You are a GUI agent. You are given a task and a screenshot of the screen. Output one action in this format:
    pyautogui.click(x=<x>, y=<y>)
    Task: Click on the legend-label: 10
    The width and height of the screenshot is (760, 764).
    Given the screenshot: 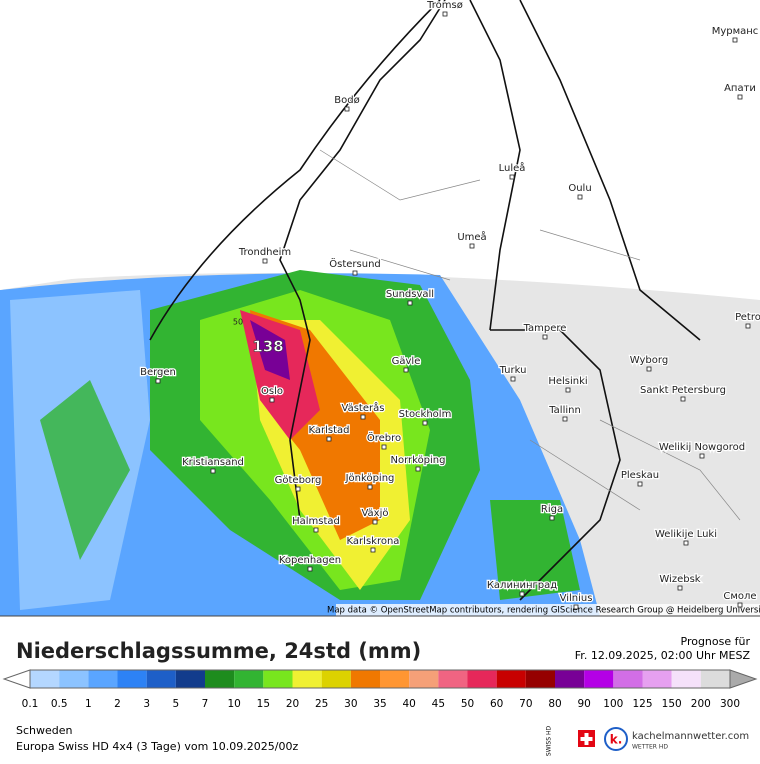 What is the action you would take?
    pyautogui.click(x=233, y=704)
    